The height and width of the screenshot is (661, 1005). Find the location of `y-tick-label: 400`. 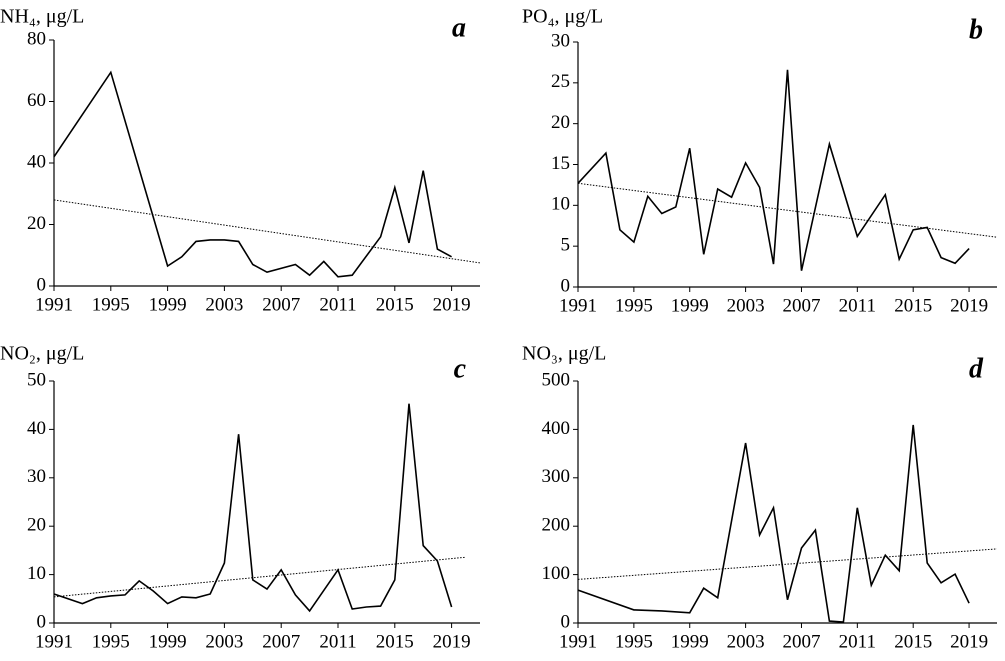

y-tick-label: 400 is located at coordinates (556, 428).